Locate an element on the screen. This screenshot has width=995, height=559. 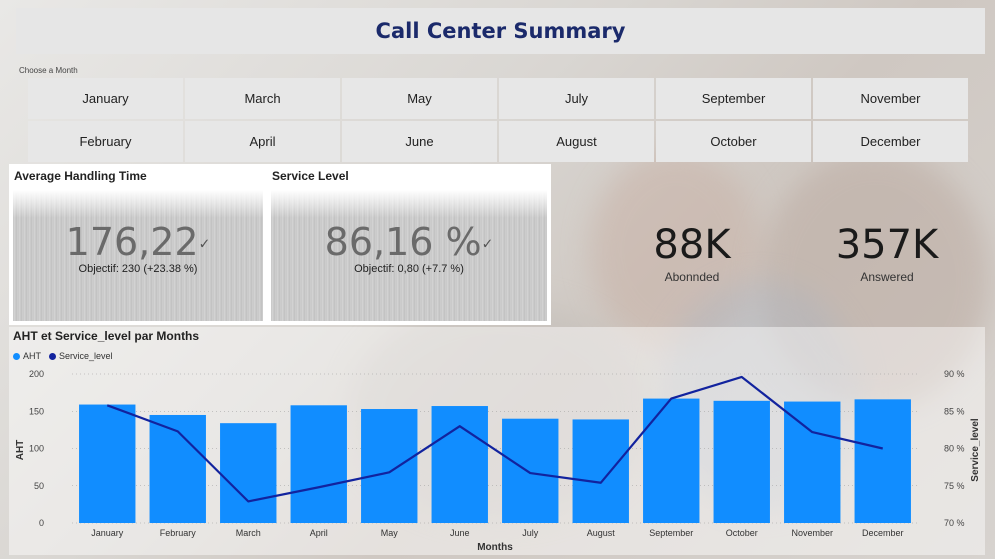
y-right-tick-label: 90 % is located at coordinates (954, 374).